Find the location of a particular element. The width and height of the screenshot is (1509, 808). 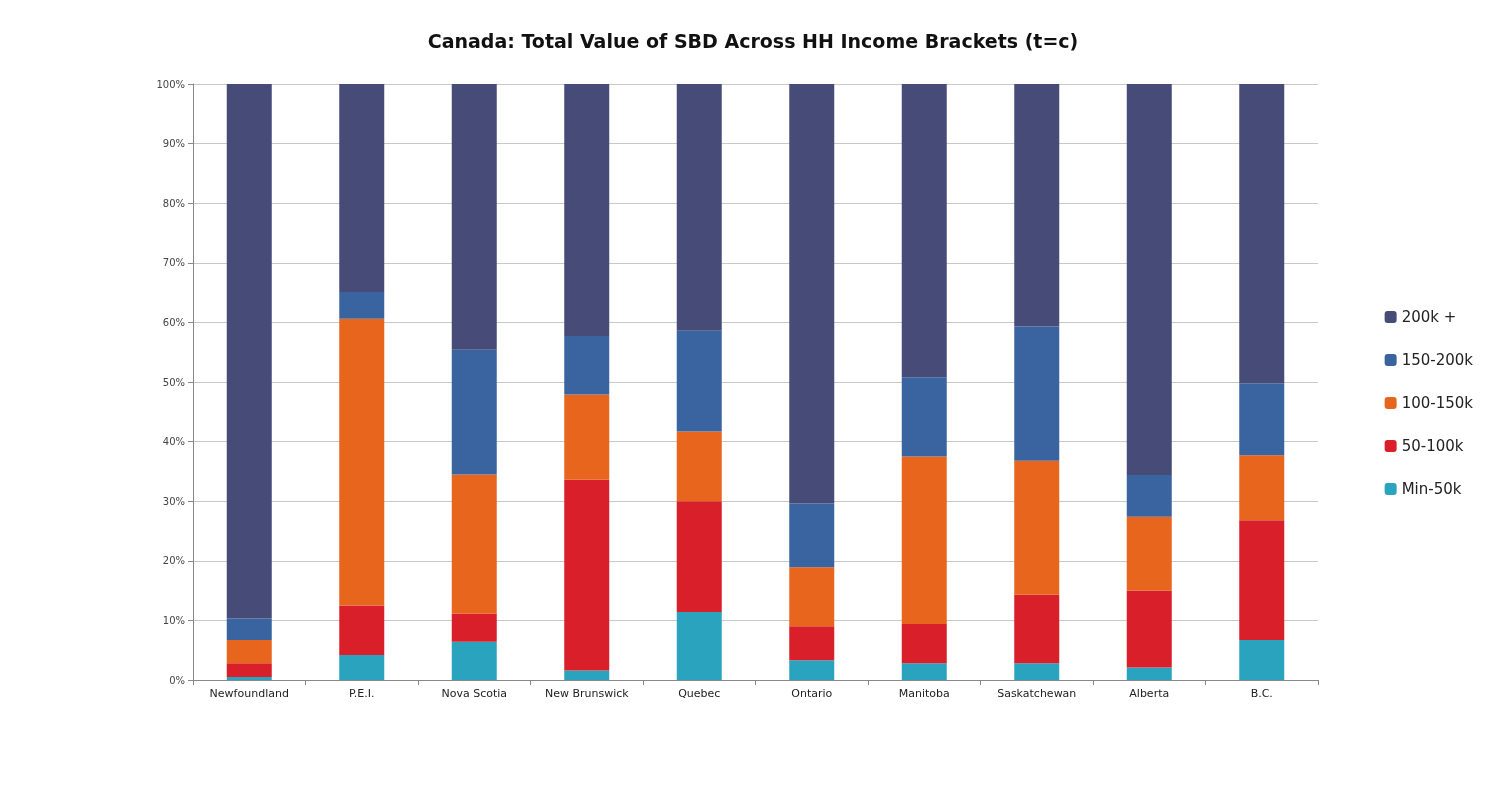

x-tick-label: Quebec is located at coordinates (699, 693).